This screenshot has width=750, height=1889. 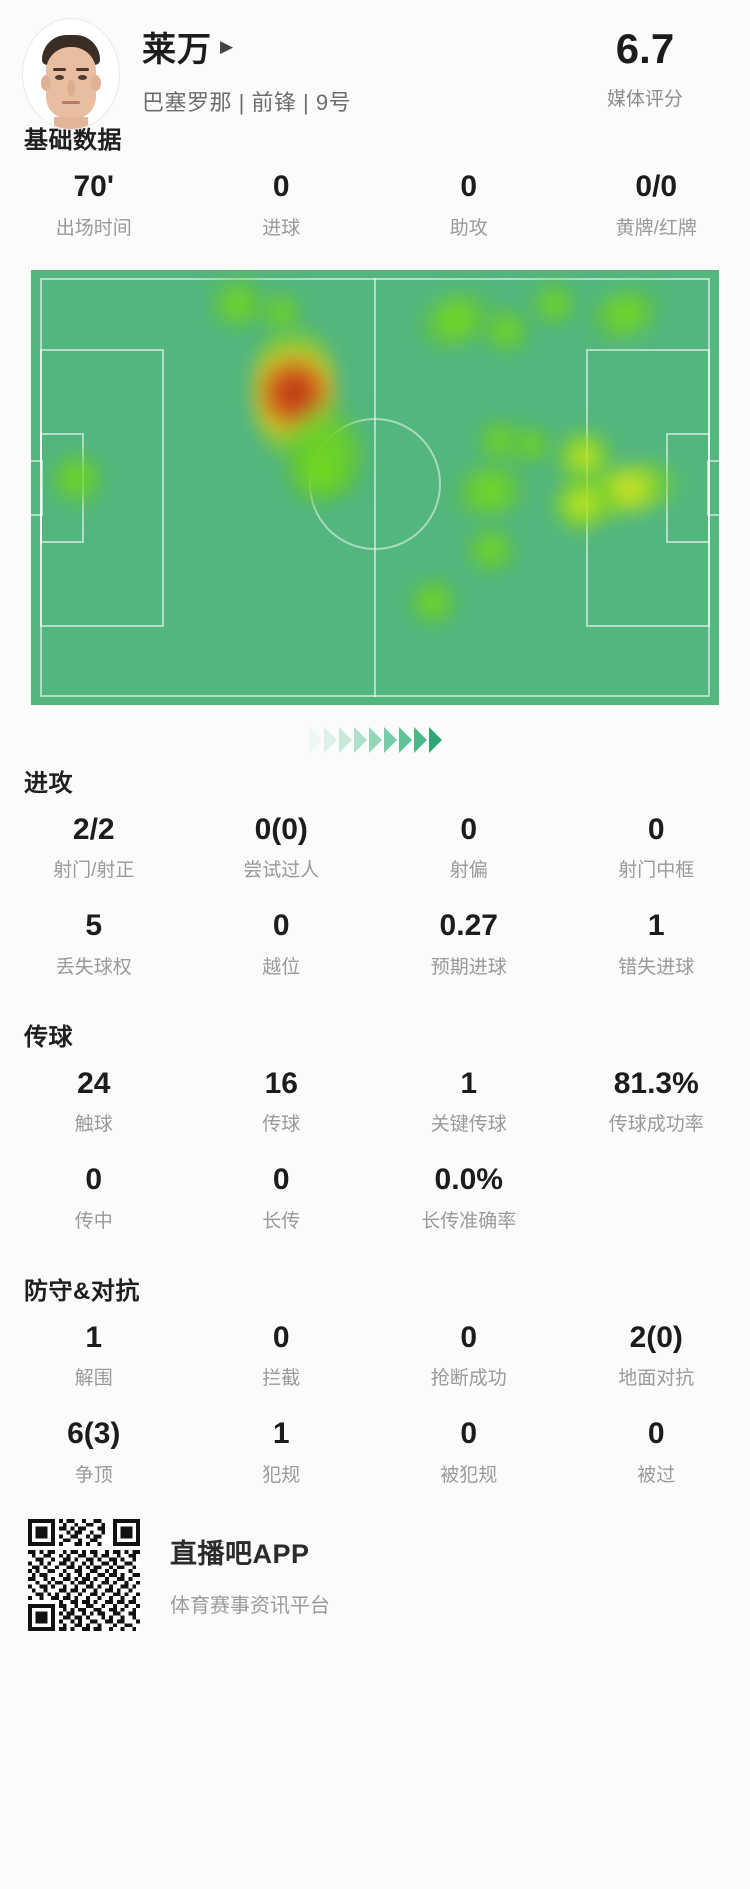 I want to click on stat-label: 射门/射正, so click(x=94, y=870).